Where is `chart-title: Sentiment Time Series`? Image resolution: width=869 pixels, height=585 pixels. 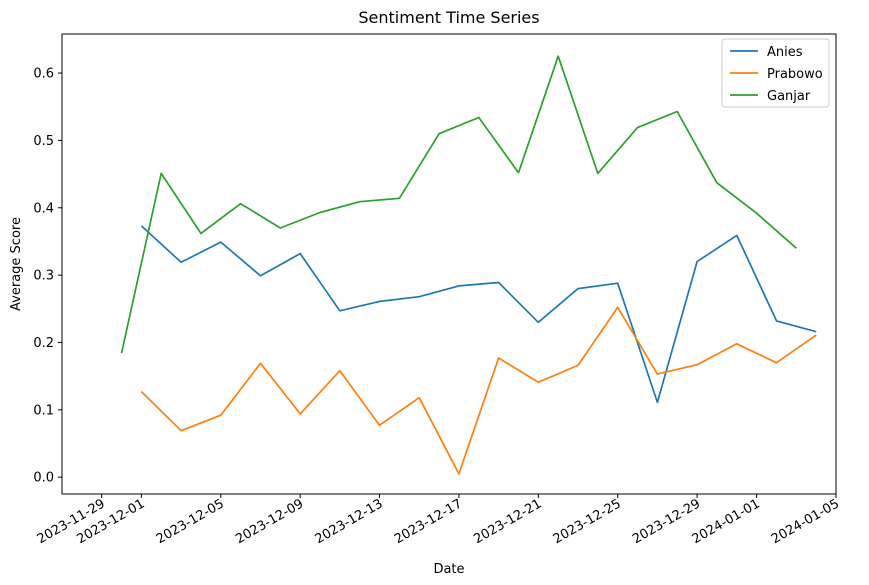
chart-title: Sentiment Time Series is located at coordinates (448, 17).